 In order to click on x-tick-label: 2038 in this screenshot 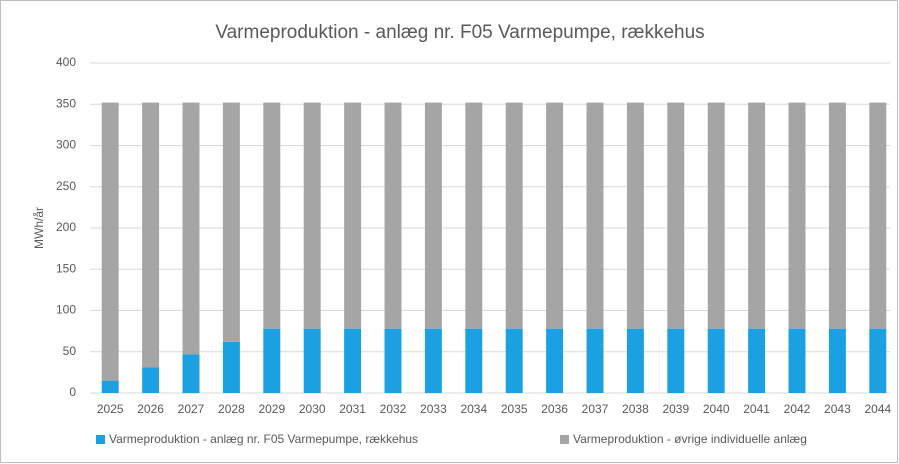, I will do `click(635, 409)`.